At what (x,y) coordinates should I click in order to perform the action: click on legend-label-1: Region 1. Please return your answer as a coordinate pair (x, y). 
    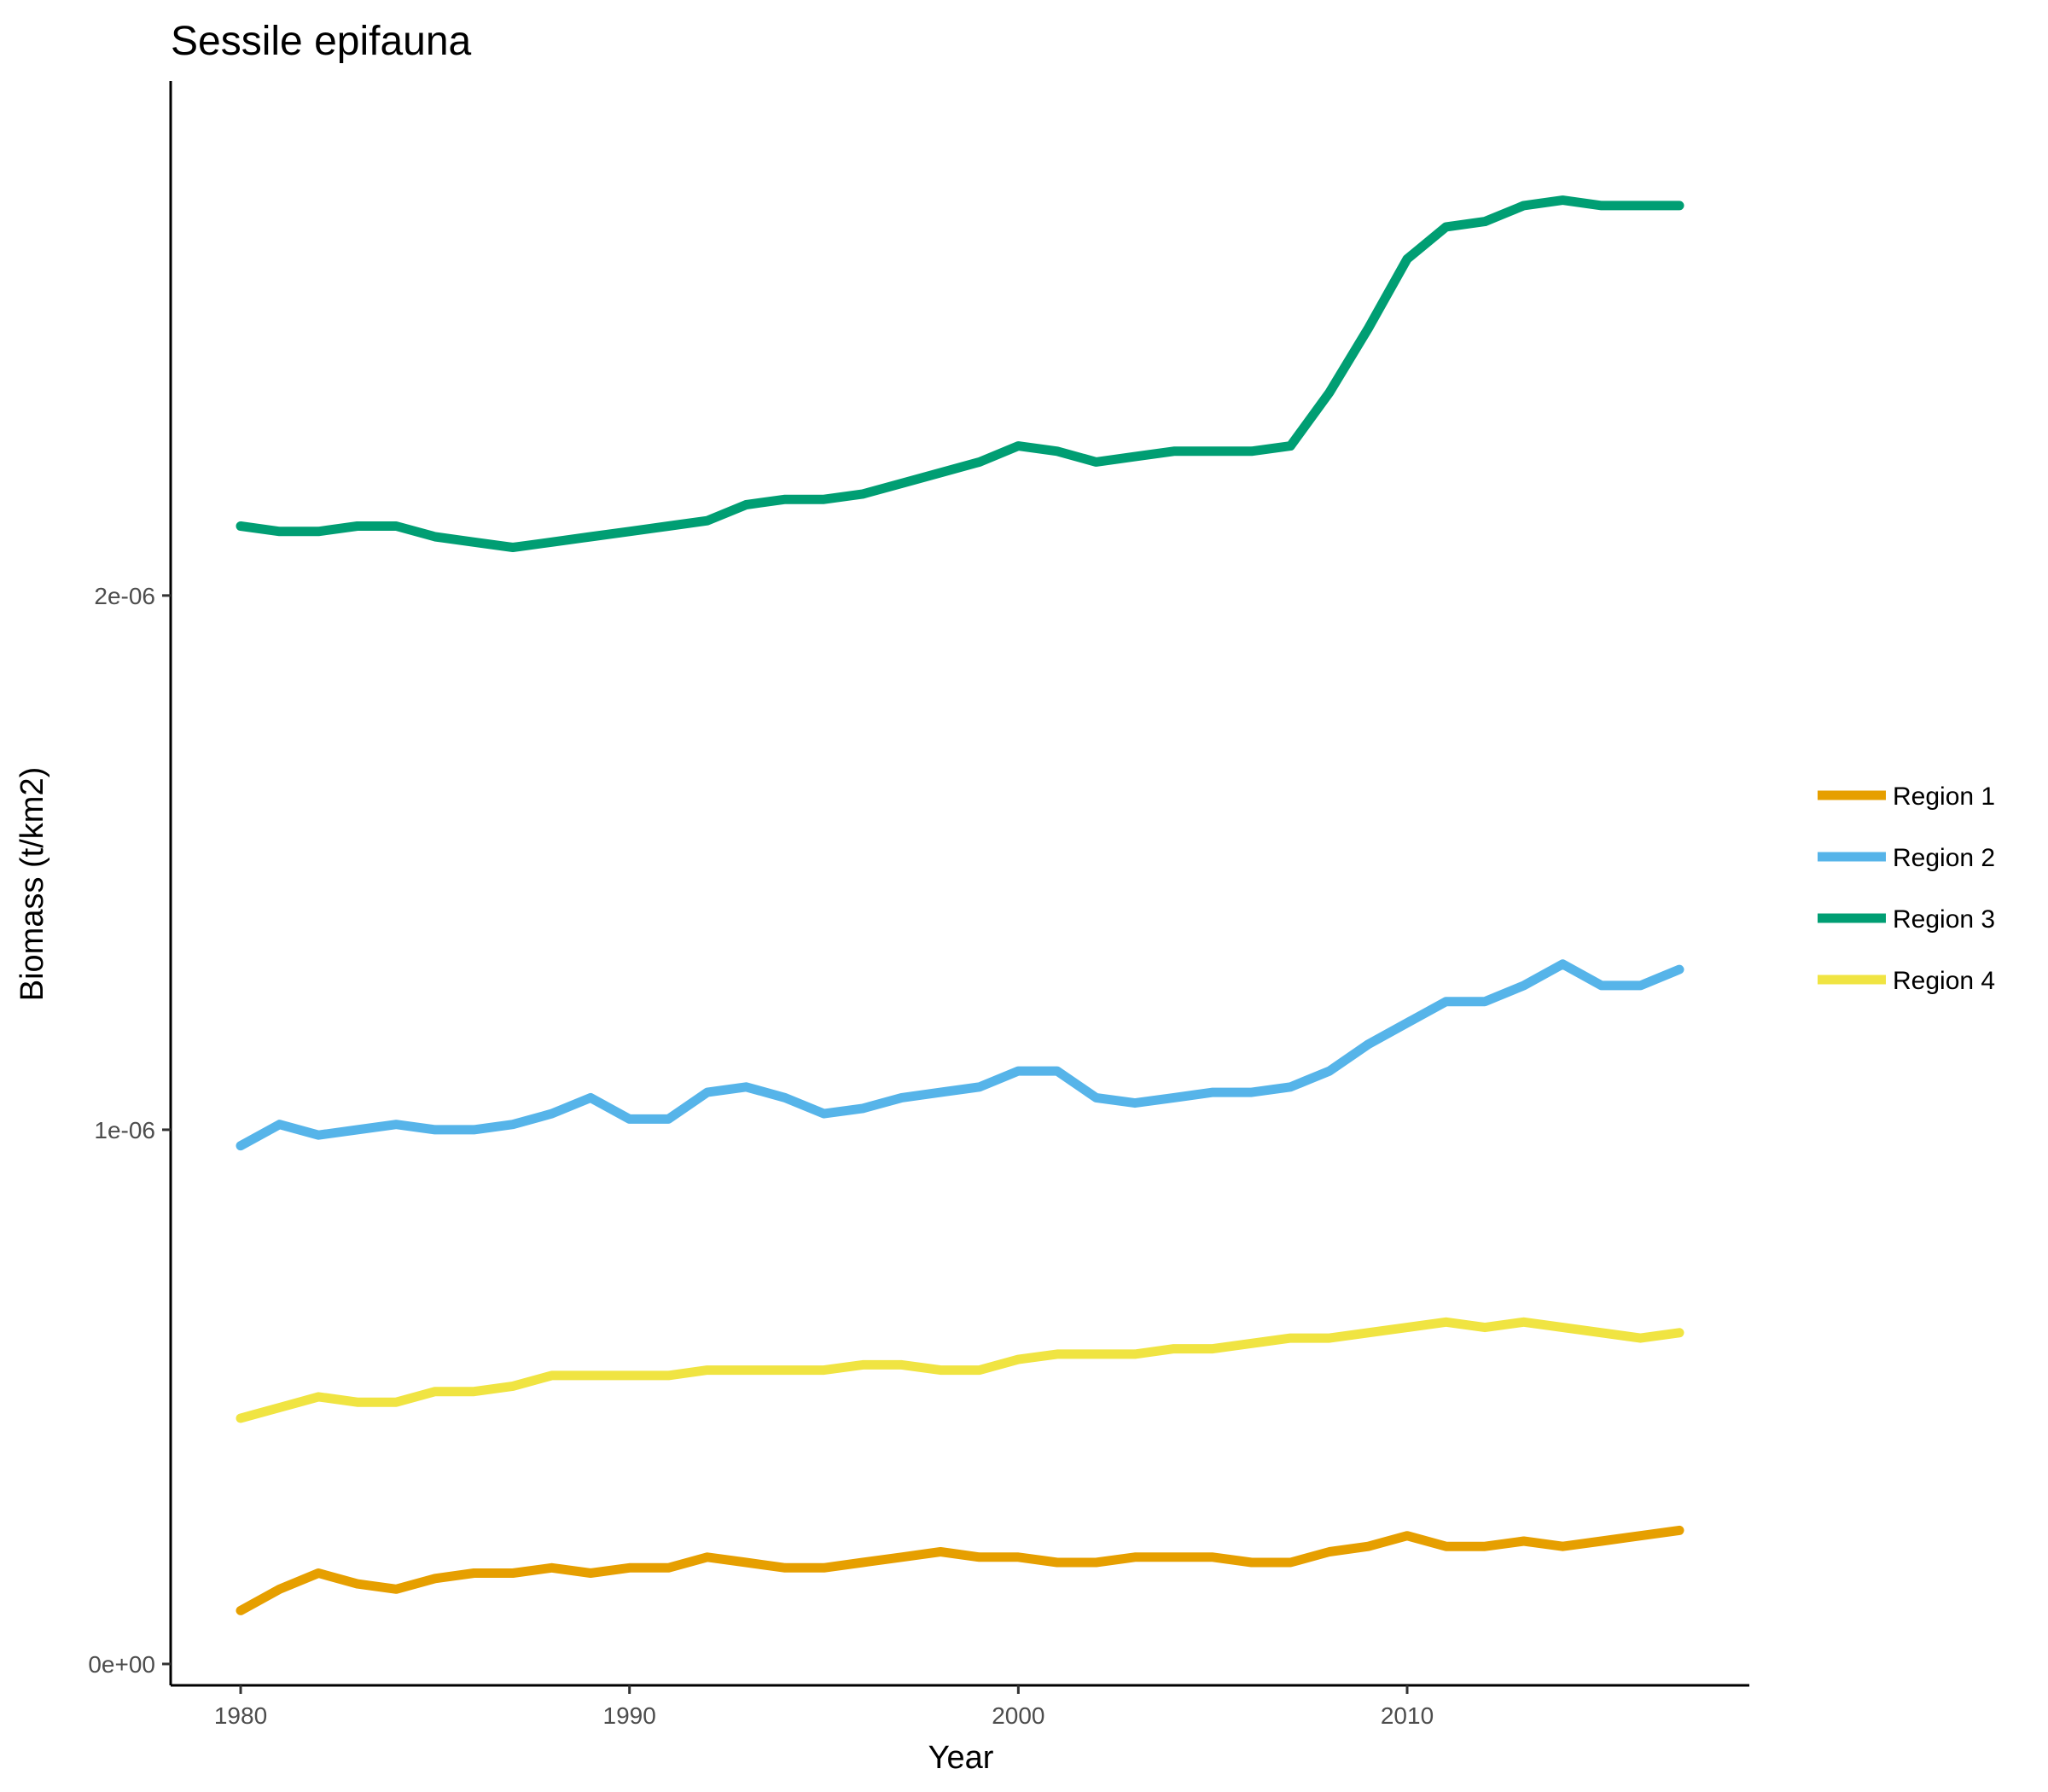
    Looking at the image, I should click on (1944, 797).